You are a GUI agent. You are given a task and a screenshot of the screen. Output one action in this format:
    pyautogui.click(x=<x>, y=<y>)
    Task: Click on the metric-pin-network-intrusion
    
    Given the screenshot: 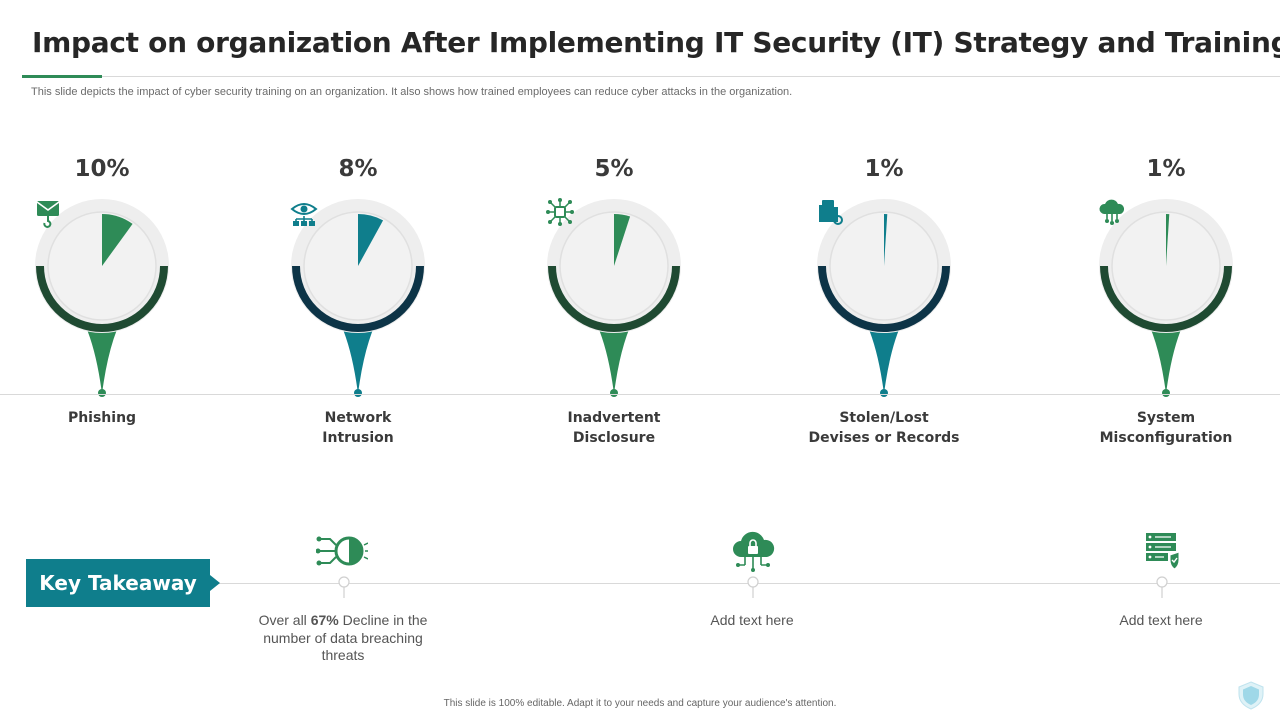 What is the action you would take?
    pyautogui.click(x=358, y=298)
    